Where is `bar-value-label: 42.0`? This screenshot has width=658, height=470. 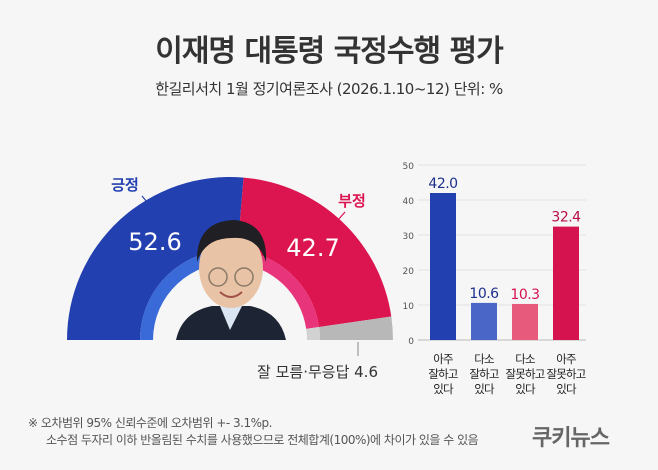
bar-value-label: 42.0 is located at coordinates (442, 184).